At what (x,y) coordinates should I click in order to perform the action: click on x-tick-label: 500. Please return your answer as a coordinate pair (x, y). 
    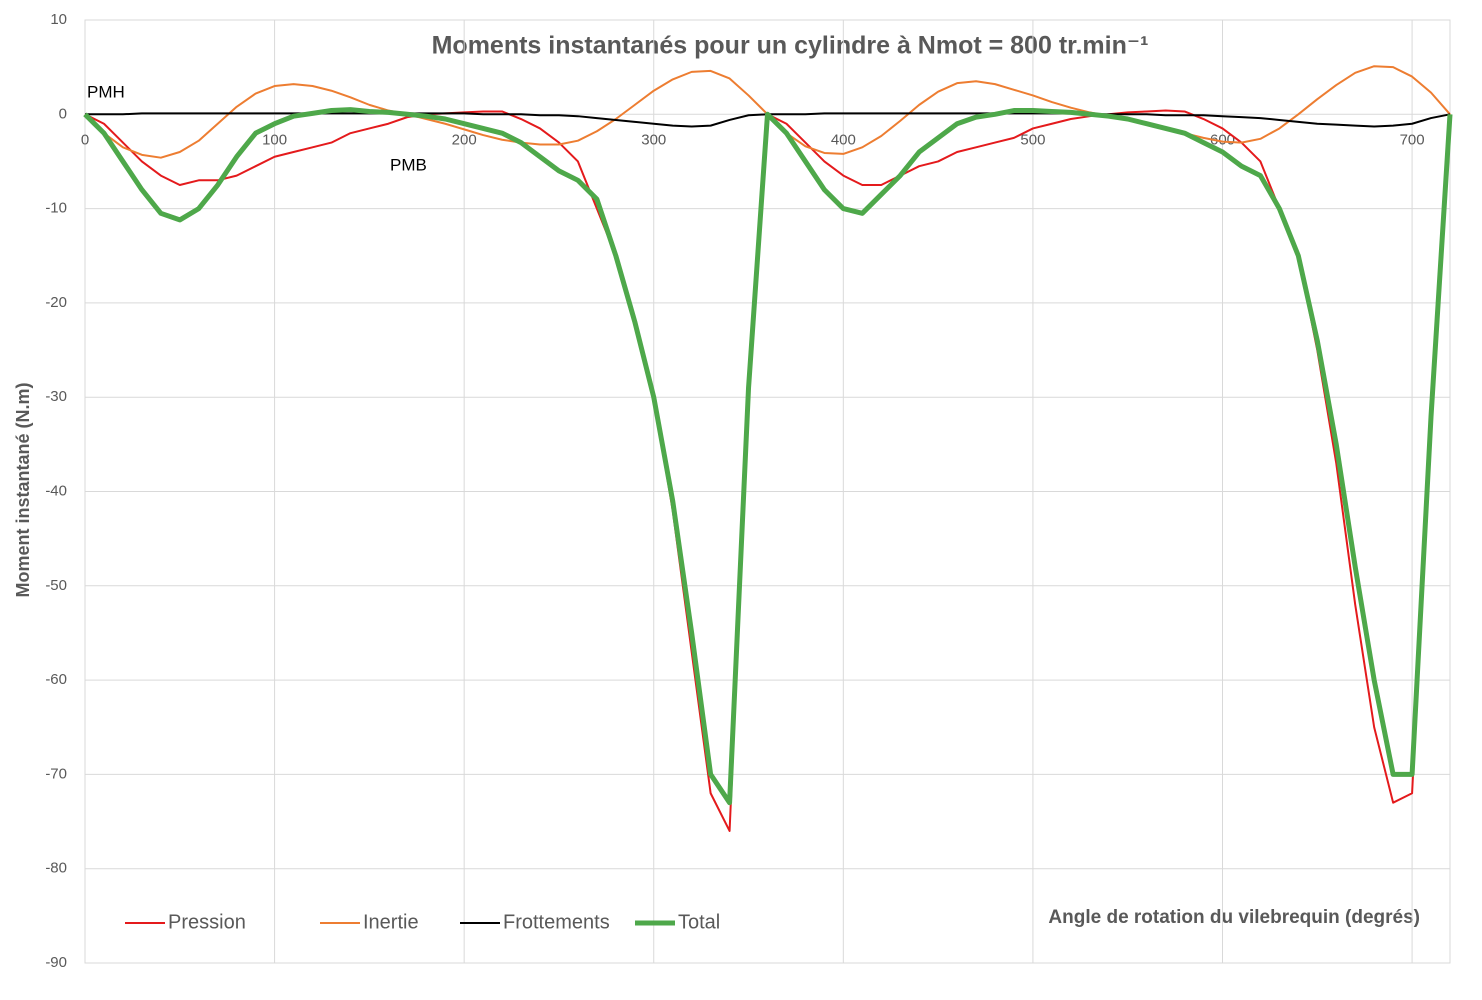
    Looking at the image, I should click on (1032, 139).